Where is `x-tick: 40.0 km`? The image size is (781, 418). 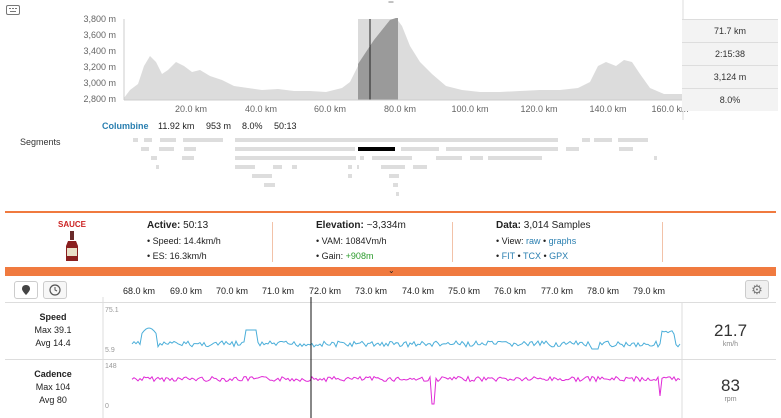
x-tick: 40.0 km is located at coordinates (260, 109).